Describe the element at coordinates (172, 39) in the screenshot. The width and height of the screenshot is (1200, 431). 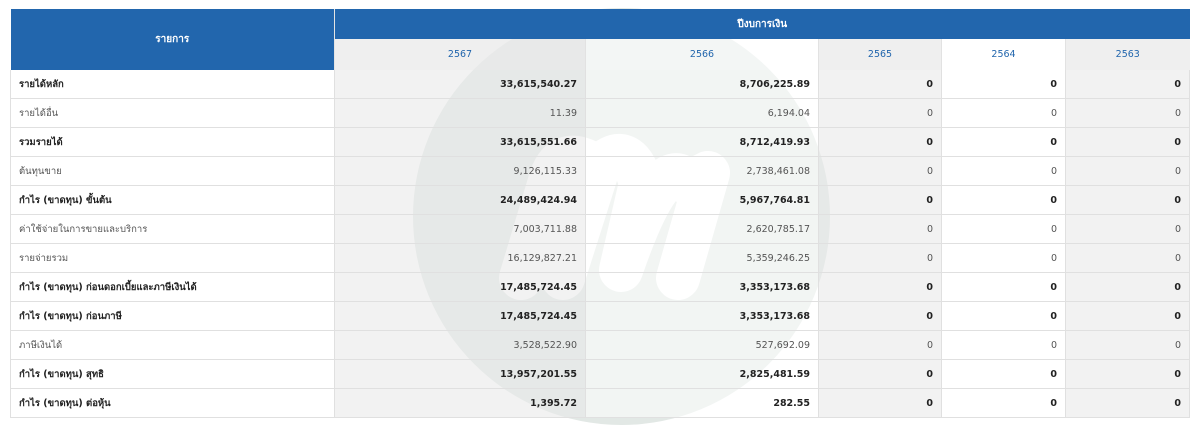
I see `items-column-header: รายการ` at that location.